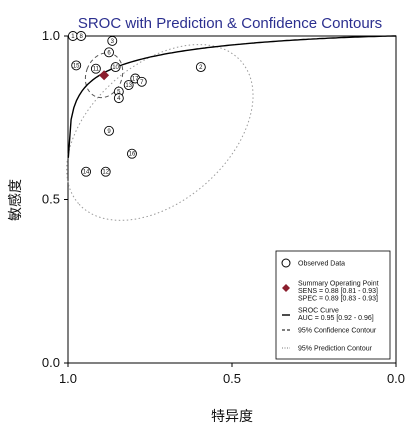 This screenshot has height=436, width=410. I want to click on observed-point-label: 17, so click(135, 80).